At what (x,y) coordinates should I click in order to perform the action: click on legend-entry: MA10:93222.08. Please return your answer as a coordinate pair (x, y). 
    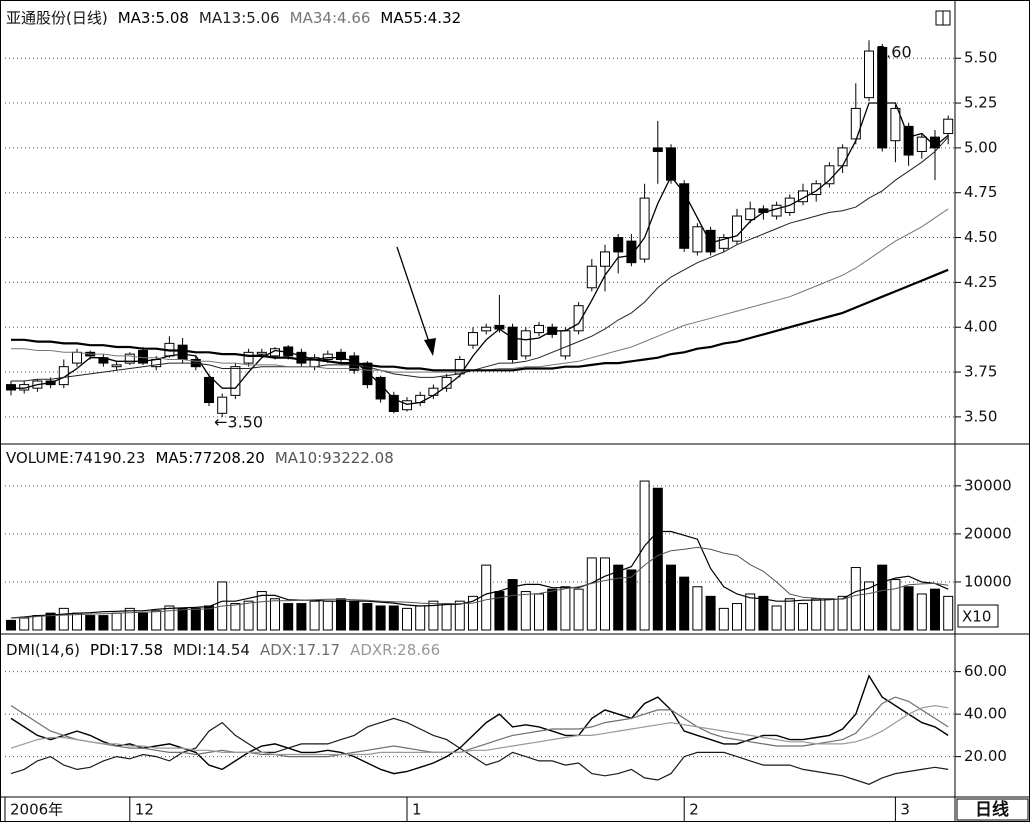
    Looking at the image, I should click on (334, 458).